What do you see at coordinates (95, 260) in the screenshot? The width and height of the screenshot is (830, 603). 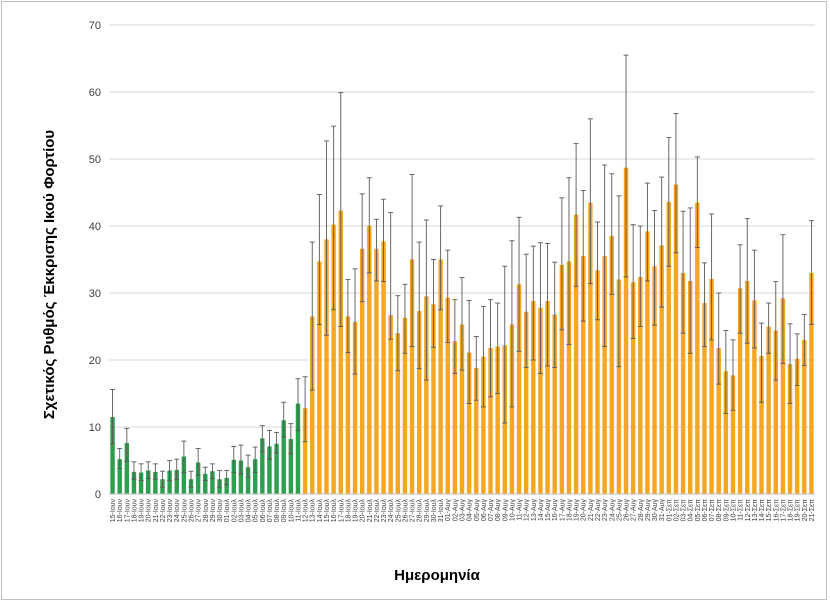 I see `y-axis-ticks: 0 10 20 30 40 50 60 70` at bounding box center [95, 260].